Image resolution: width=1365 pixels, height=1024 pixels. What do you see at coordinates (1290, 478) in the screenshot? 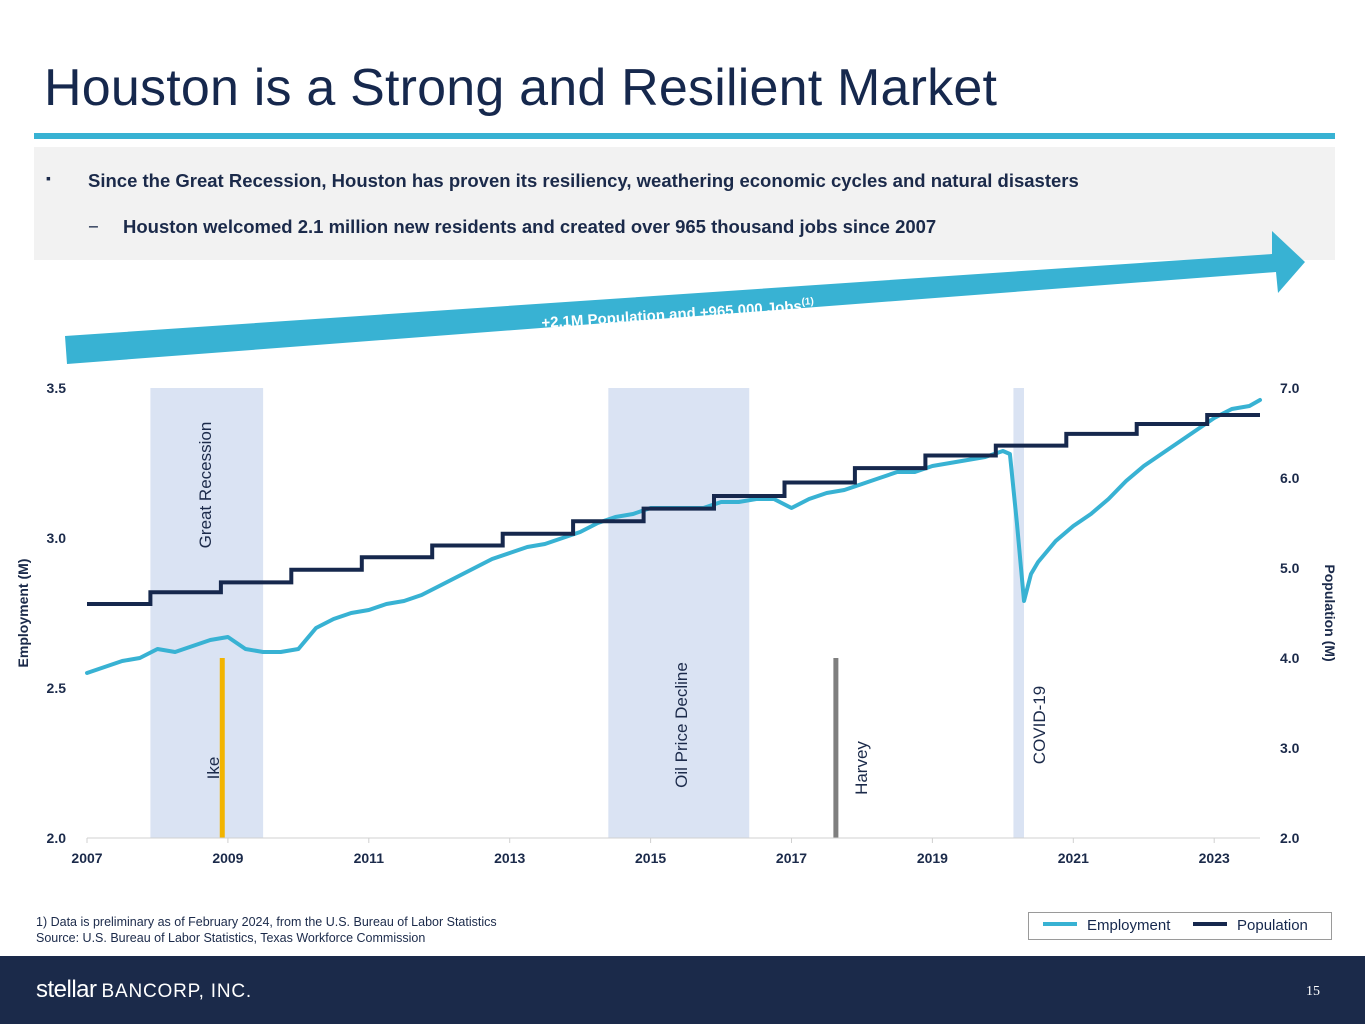
I see `y2-tick-label-6.0: 6.0` at bounding box center [1290, 478].